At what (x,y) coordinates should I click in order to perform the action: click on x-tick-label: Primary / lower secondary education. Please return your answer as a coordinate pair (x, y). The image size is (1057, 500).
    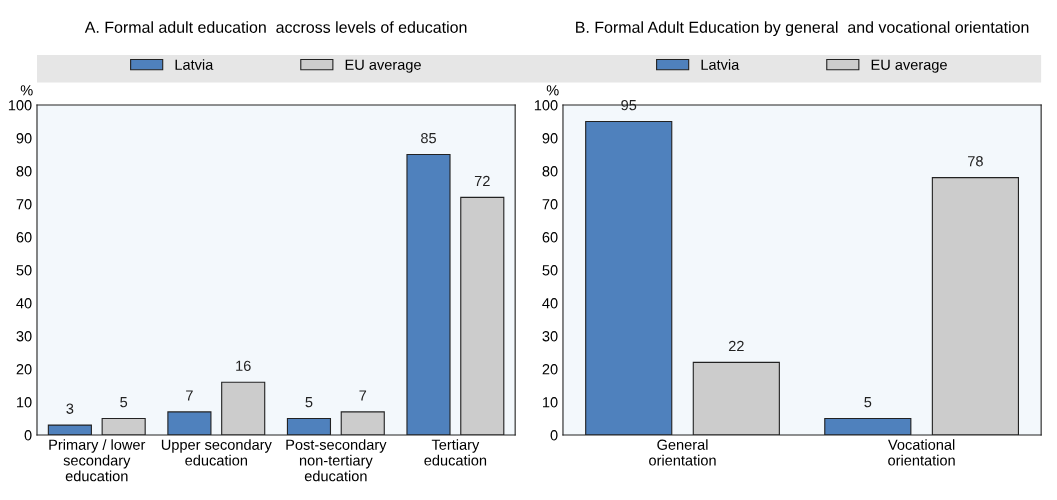
    Looking at the image, I should click on (97, 460).